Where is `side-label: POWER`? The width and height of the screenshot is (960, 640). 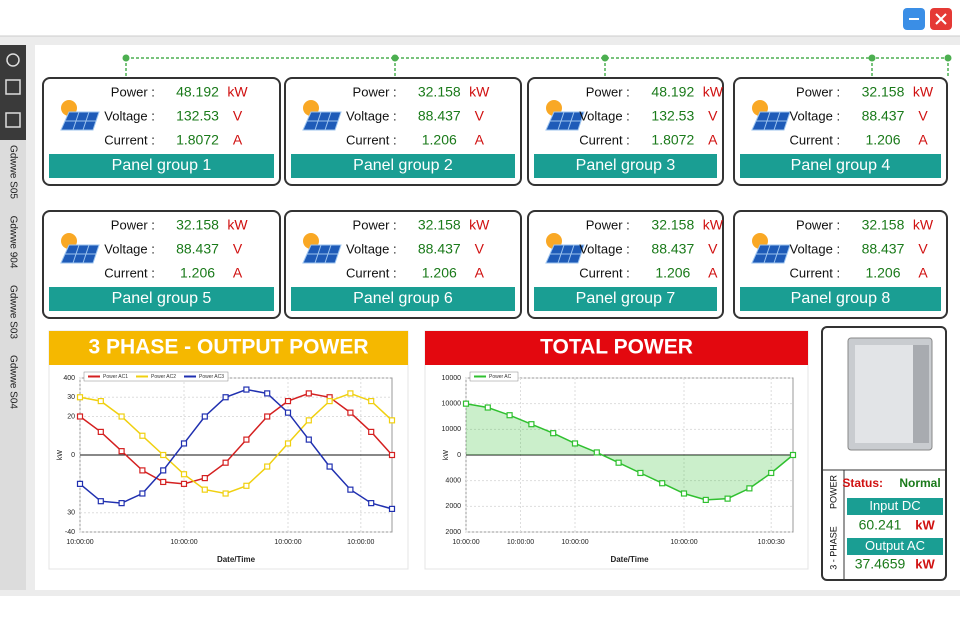 side-label: POWER is located at coordinates (833, 492).